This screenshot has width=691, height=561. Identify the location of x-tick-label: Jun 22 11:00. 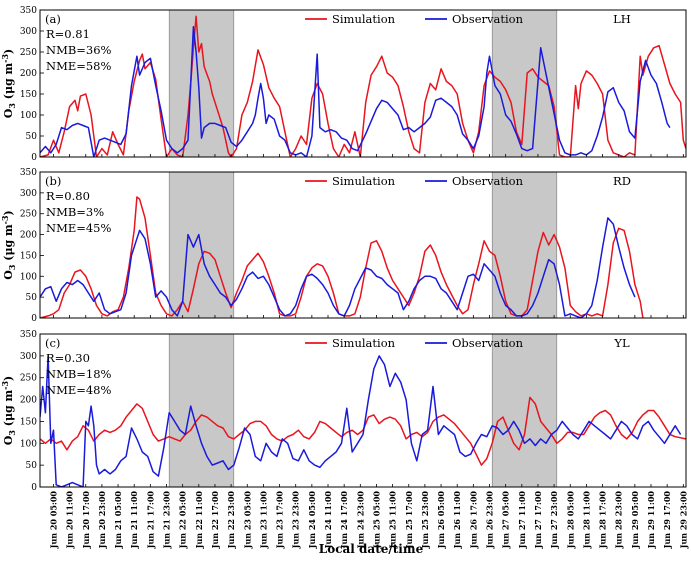
(199, 520).